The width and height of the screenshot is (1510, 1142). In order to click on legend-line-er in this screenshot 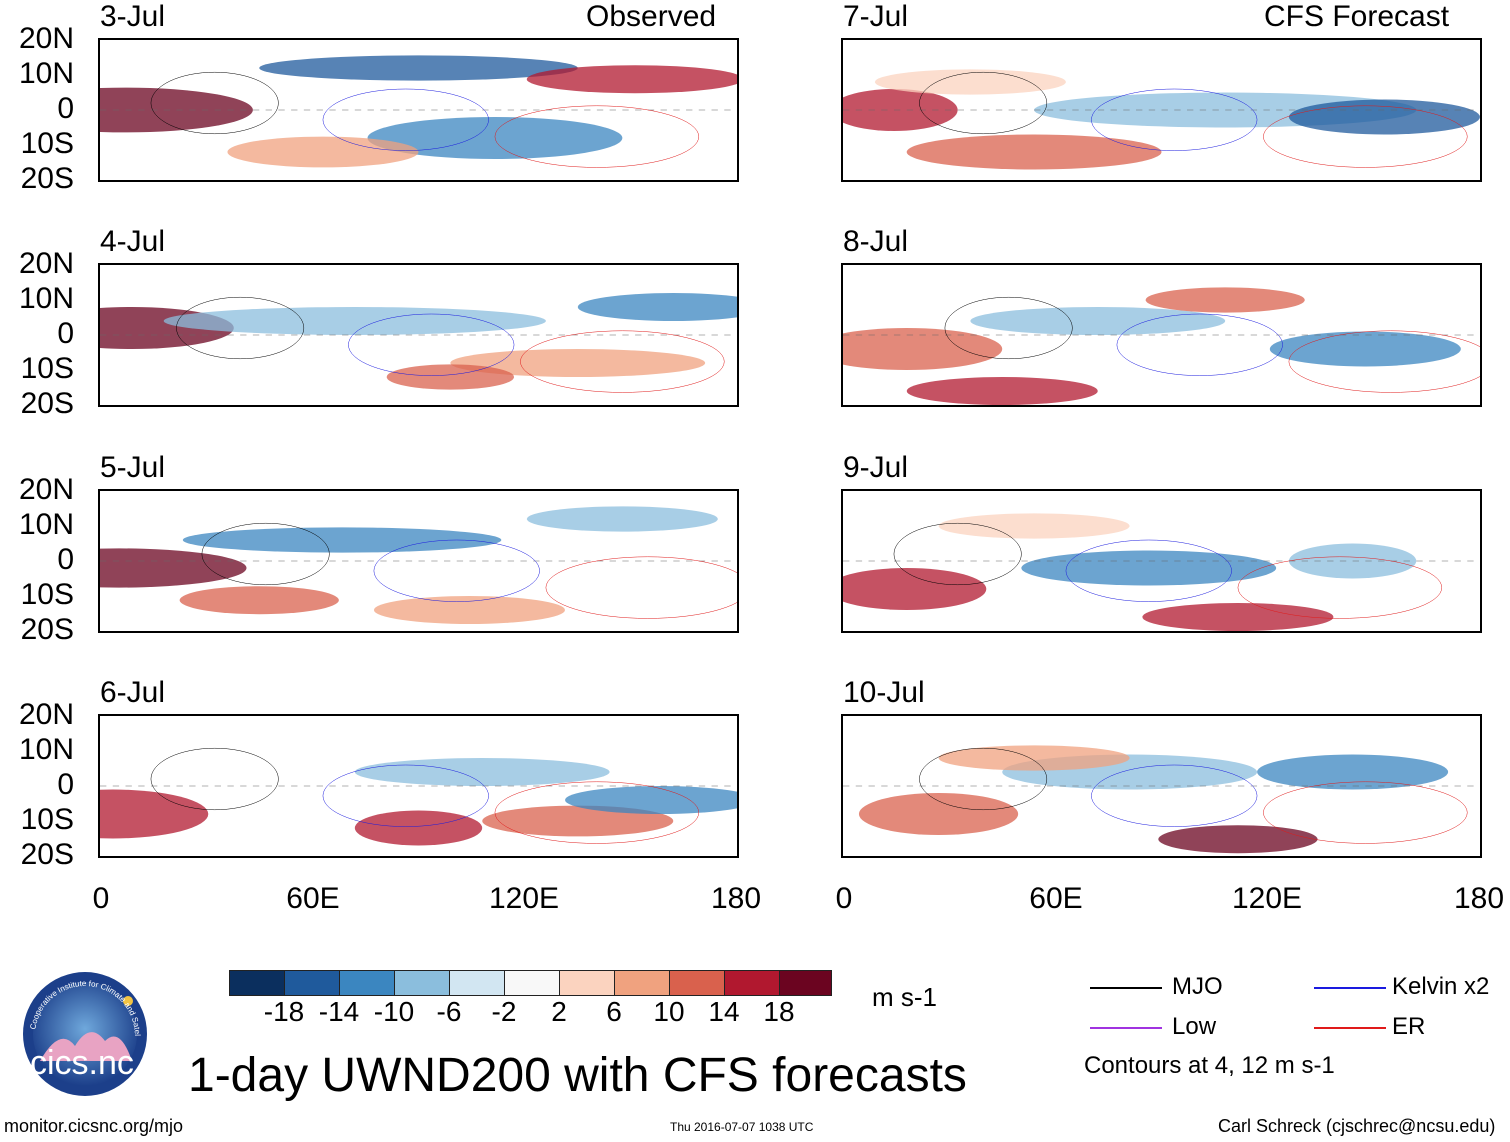, I will do `click(1350, 1028)`.